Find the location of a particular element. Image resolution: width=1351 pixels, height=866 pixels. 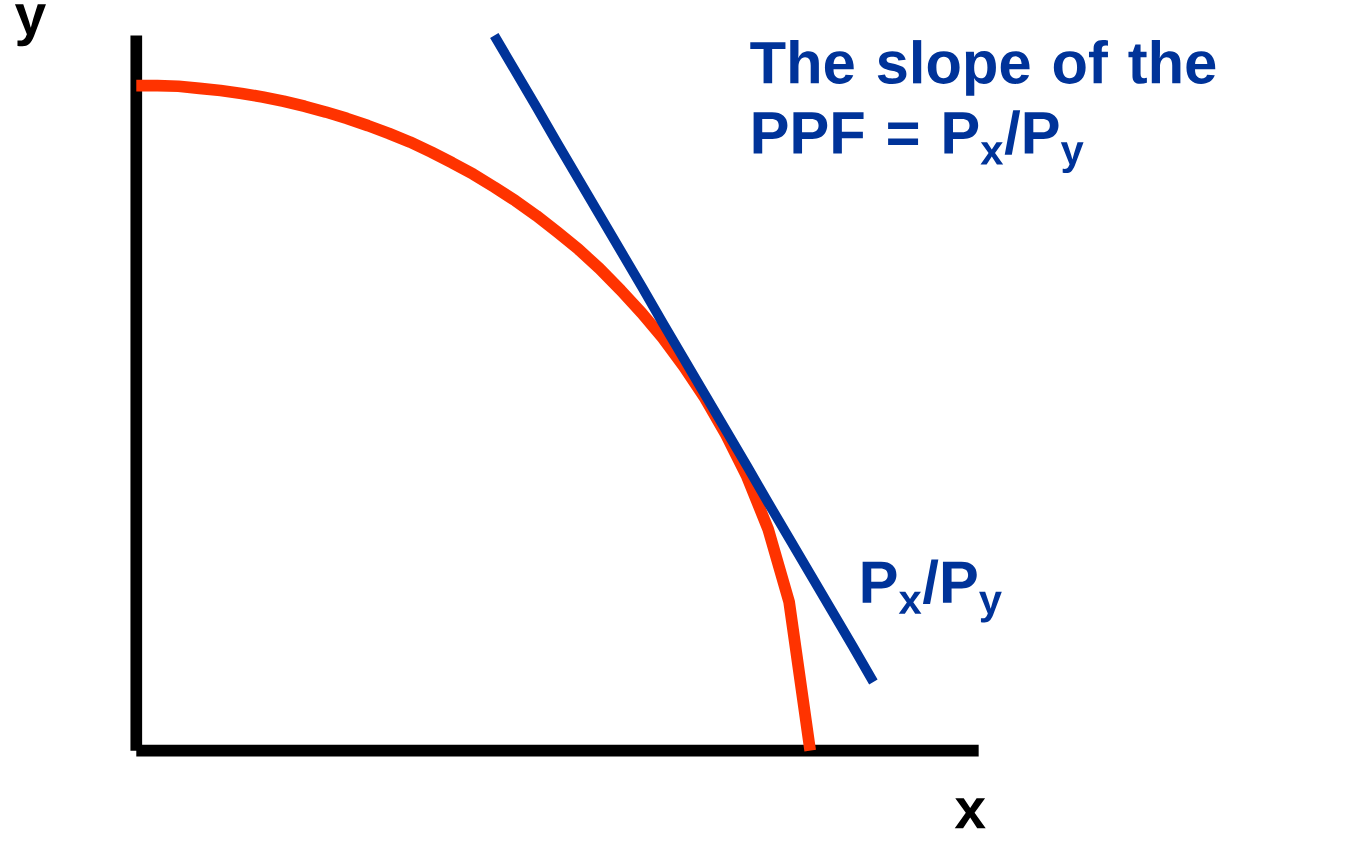

annotation: P$_{x}$/P$_{y}$ is located at coordinates (932, 591).